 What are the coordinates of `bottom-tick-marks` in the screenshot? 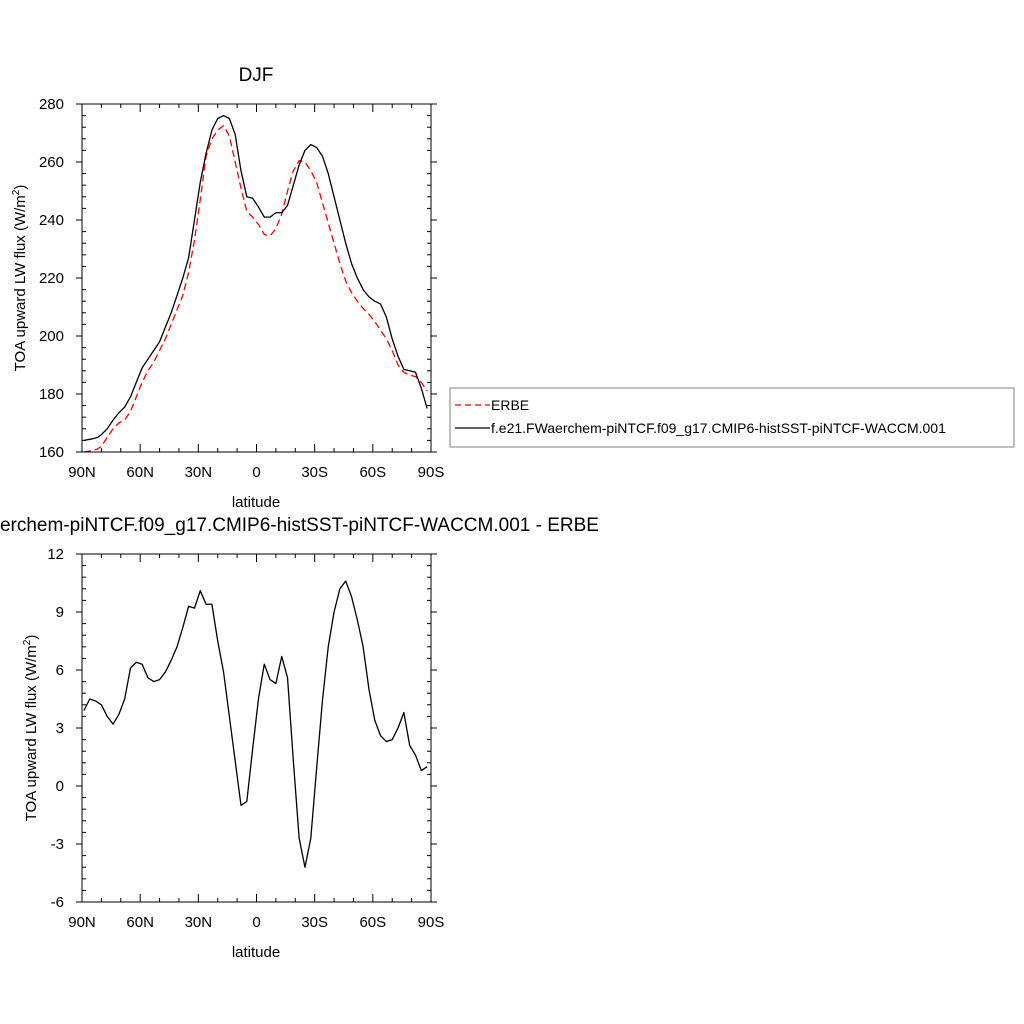 It's located at (256, 728).